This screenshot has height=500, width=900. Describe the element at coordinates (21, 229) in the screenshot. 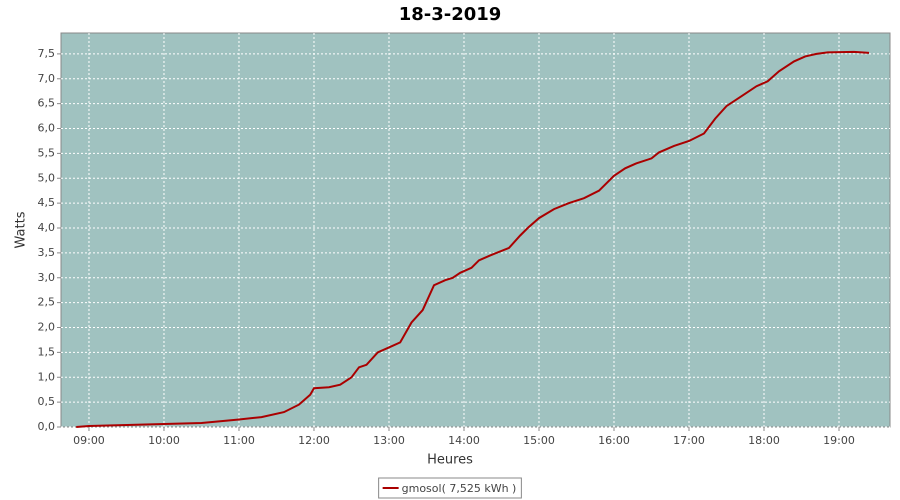

I see `y-axis-label: Watts` at that location.